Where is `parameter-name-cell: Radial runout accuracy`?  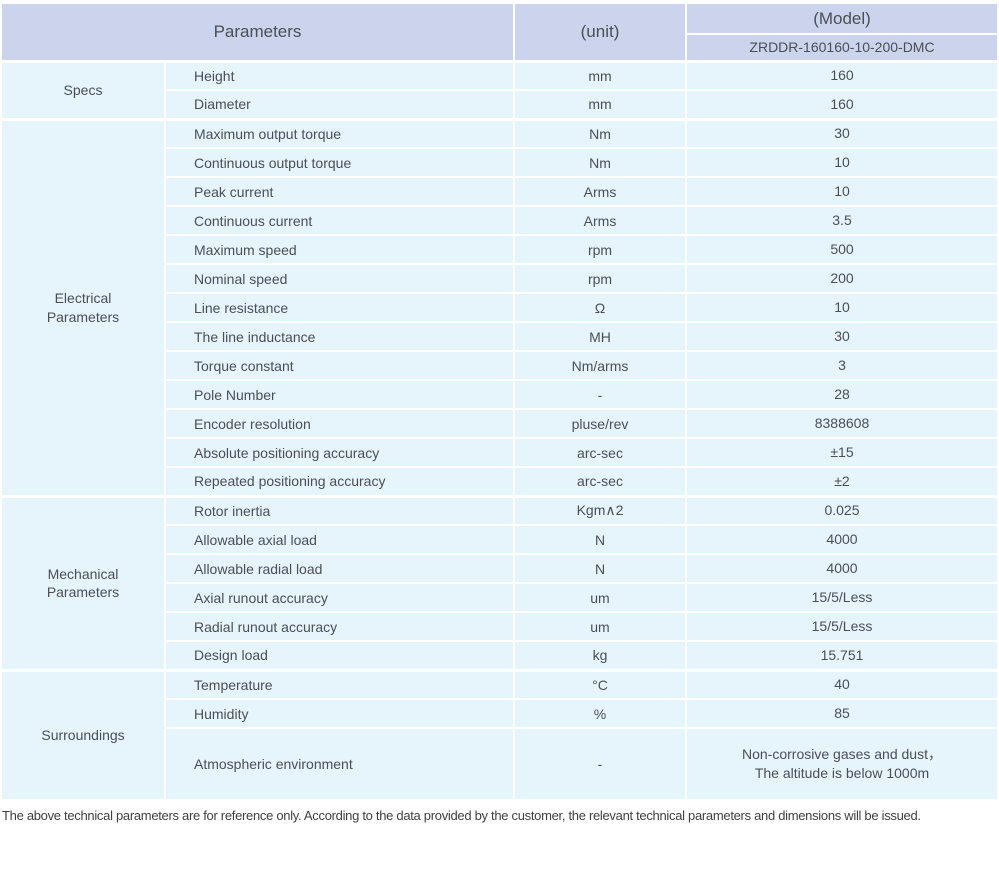 parameter-name-cell: Radial runout accuracy is located at coordinates (339, 626).